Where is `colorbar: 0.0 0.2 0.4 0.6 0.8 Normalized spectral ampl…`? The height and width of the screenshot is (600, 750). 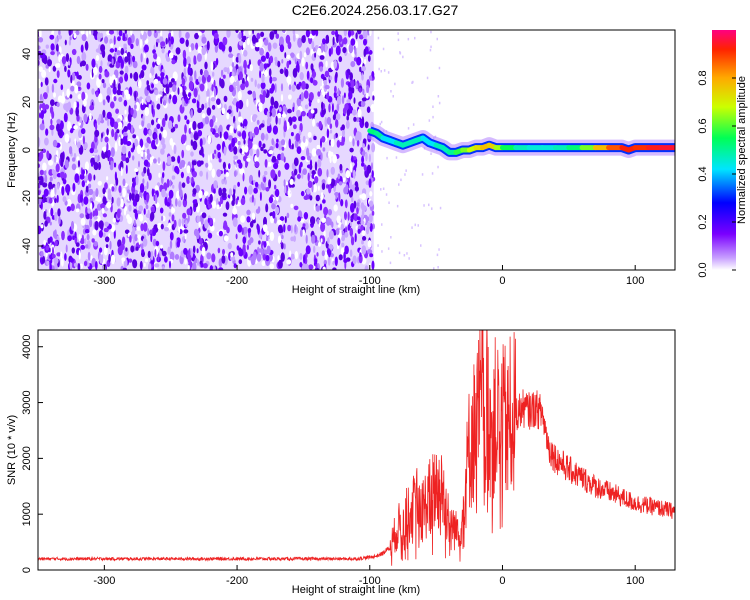
colorbar: 0.0 0.2 0.4 0.6 0.8 Normalized spectral ampl… is located at coordinates (722, 154).